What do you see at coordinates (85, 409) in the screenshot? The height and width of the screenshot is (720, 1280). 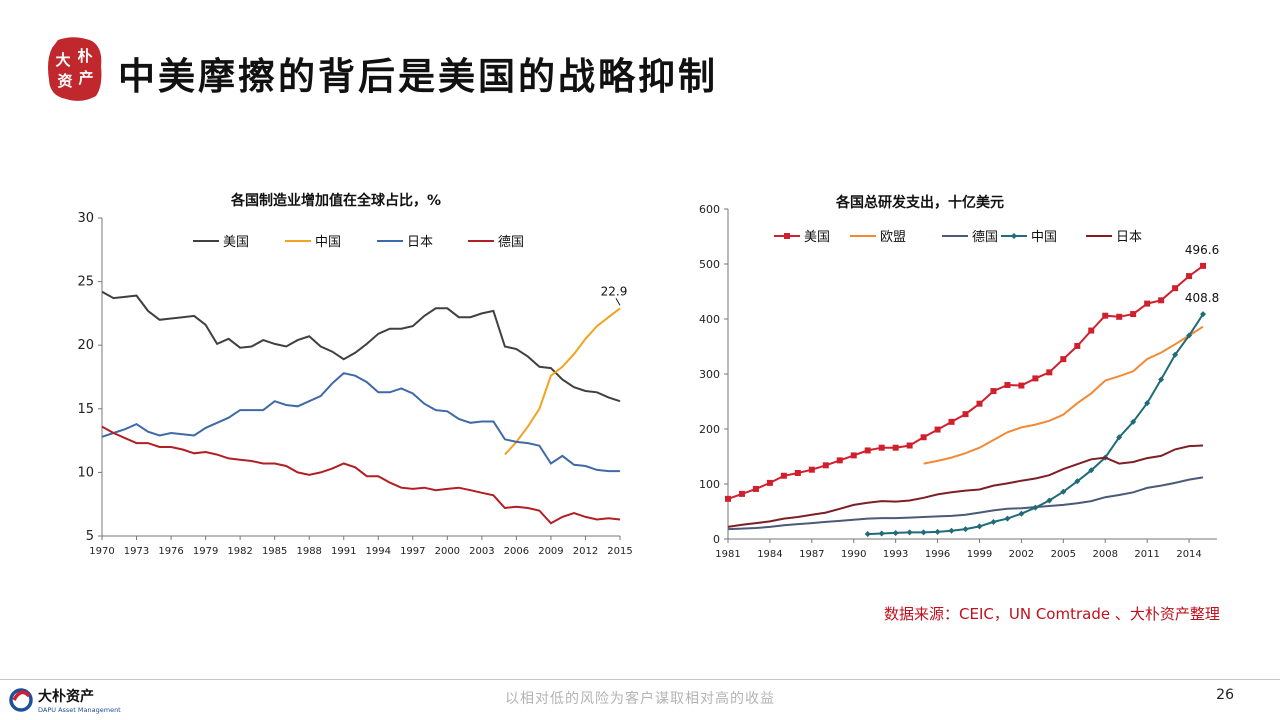 I see `y-tick-label: 15` at bounding box center [85, 409].